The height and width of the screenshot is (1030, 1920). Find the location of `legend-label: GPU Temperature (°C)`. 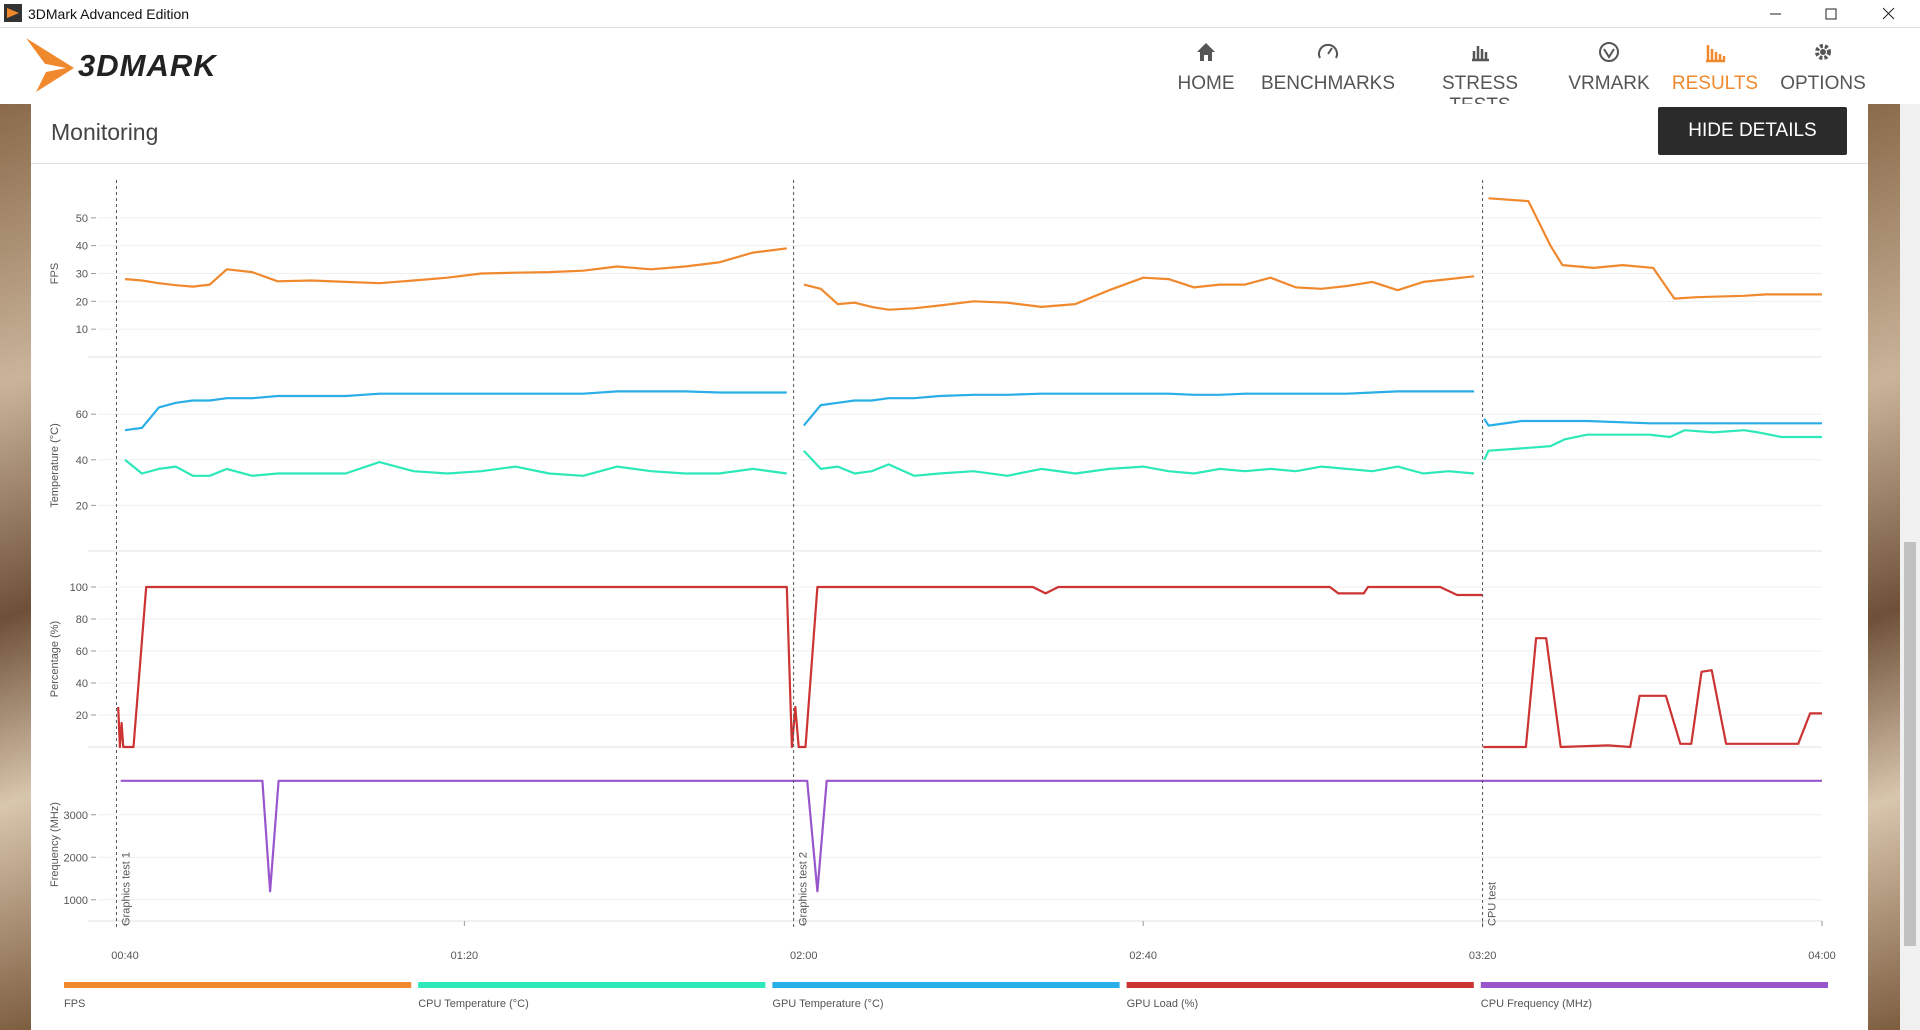

legend-label: GPU Temperature (°C) is located at coordinates (827, 1004).